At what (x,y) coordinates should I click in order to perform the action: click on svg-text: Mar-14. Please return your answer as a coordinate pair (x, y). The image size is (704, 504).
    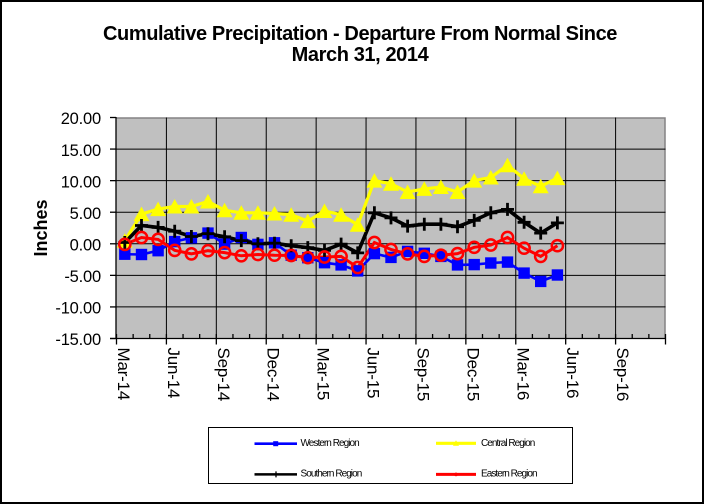
    Looking at the image, I should click on (123, 374).